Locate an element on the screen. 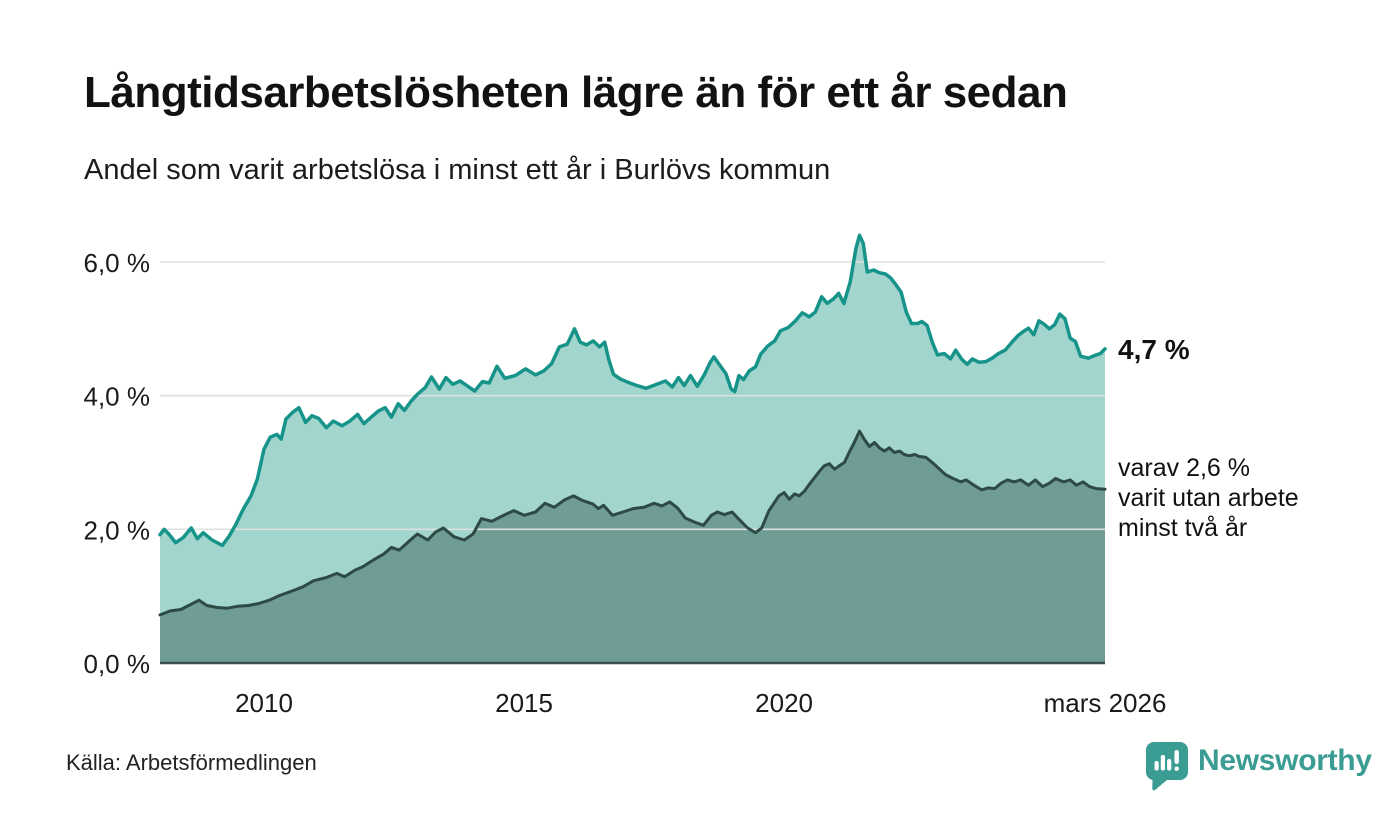 The image size is (1400, 840). bar-chart-icon is located at coordinates (1163, 763).